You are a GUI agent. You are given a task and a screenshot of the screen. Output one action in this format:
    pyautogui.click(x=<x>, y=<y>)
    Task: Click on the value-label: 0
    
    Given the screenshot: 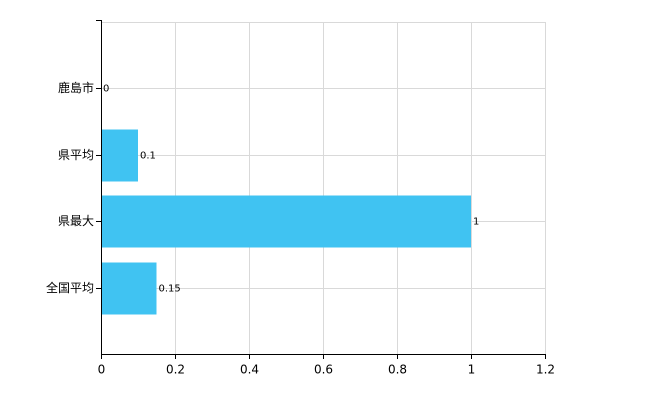 What is the action you would take?
    pyautogui.click(x=106, y=89)
    